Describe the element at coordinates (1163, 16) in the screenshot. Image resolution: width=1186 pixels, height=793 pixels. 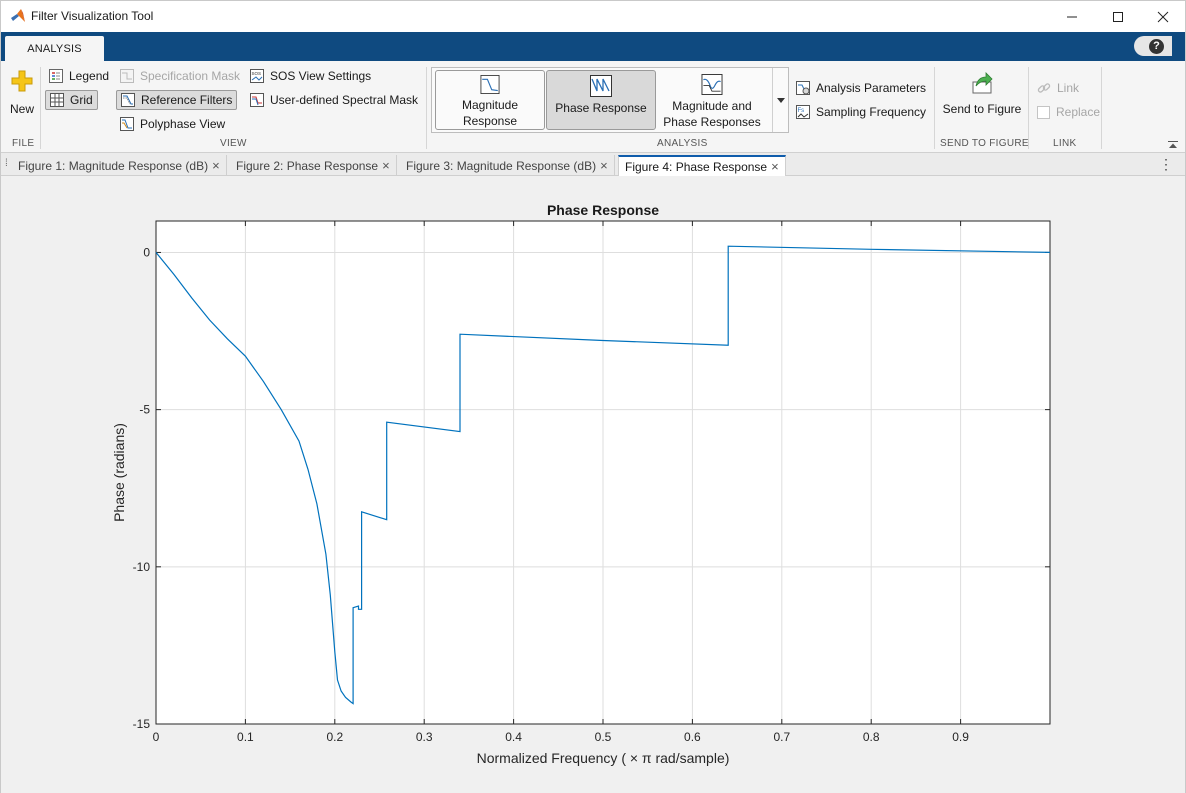
I see `close-button` at that location.